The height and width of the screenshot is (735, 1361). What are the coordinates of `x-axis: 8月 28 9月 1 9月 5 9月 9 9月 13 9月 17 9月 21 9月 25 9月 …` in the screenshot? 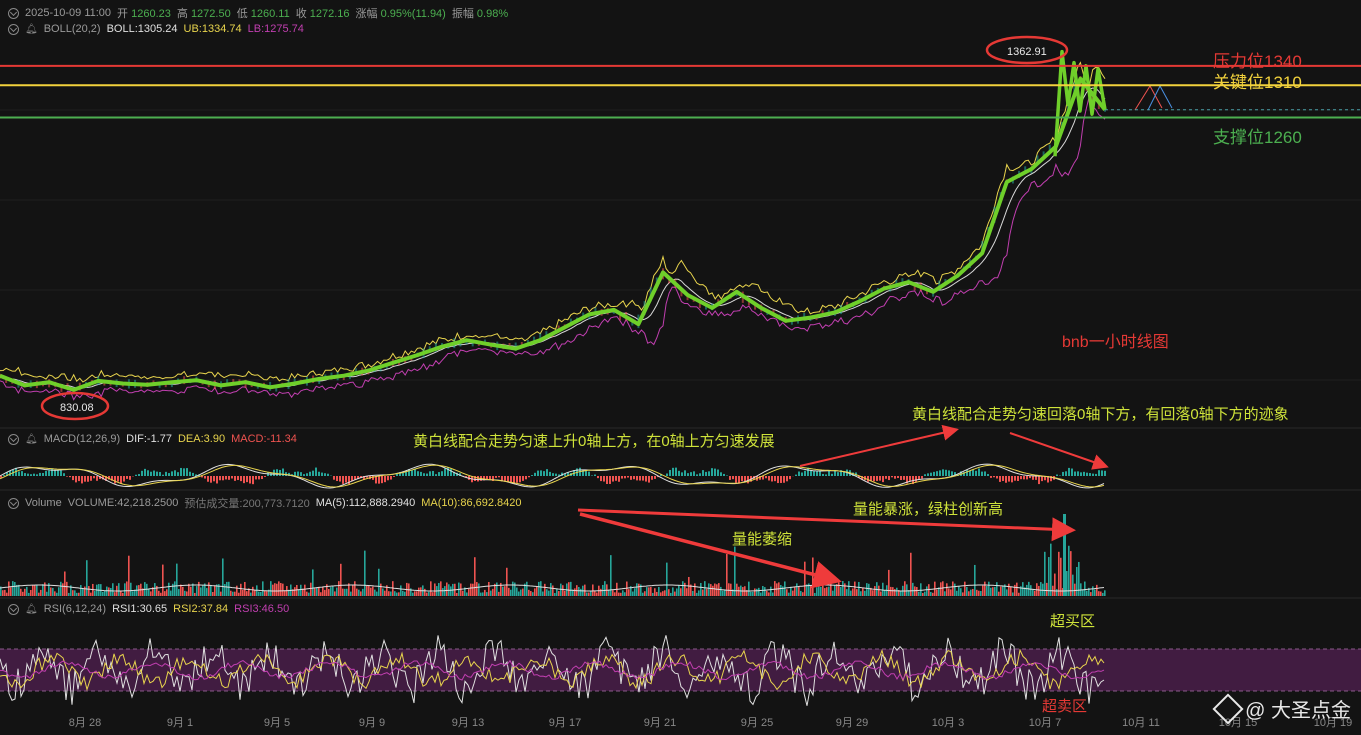 It's located at (710, 723).